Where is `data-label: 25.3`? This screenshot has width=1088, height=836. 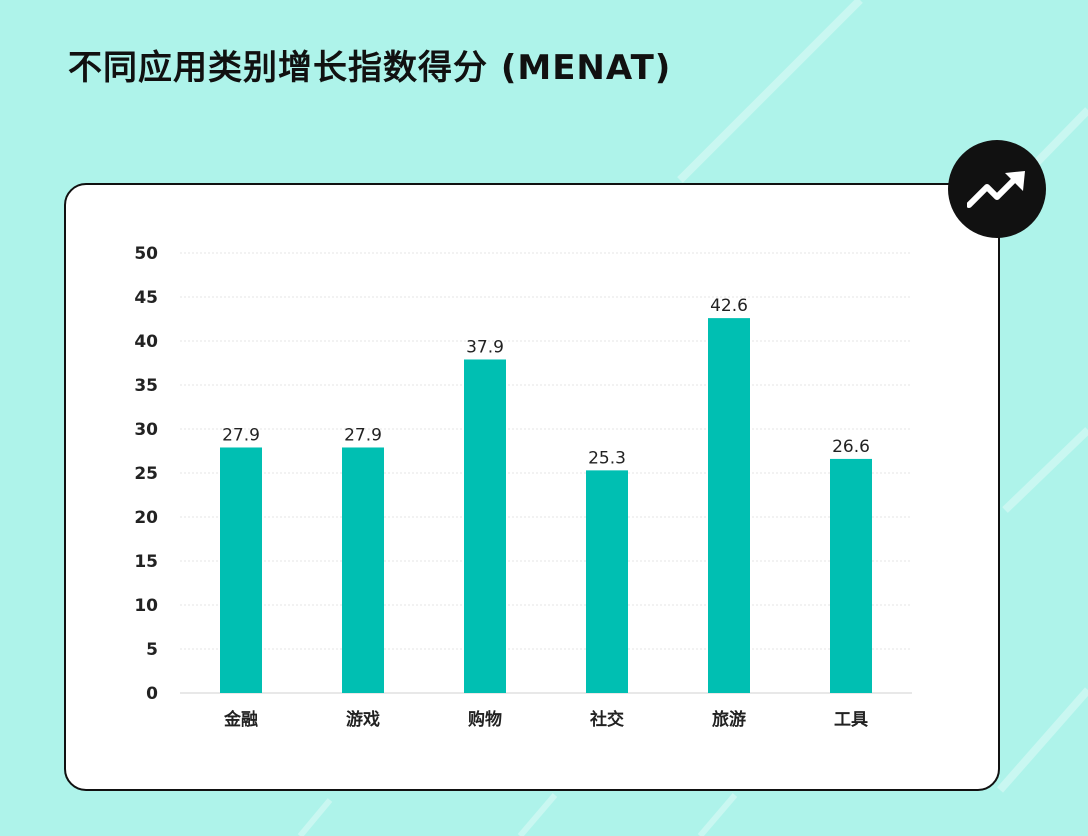
data-label: 25.3 is located at coordinates (607, 458).